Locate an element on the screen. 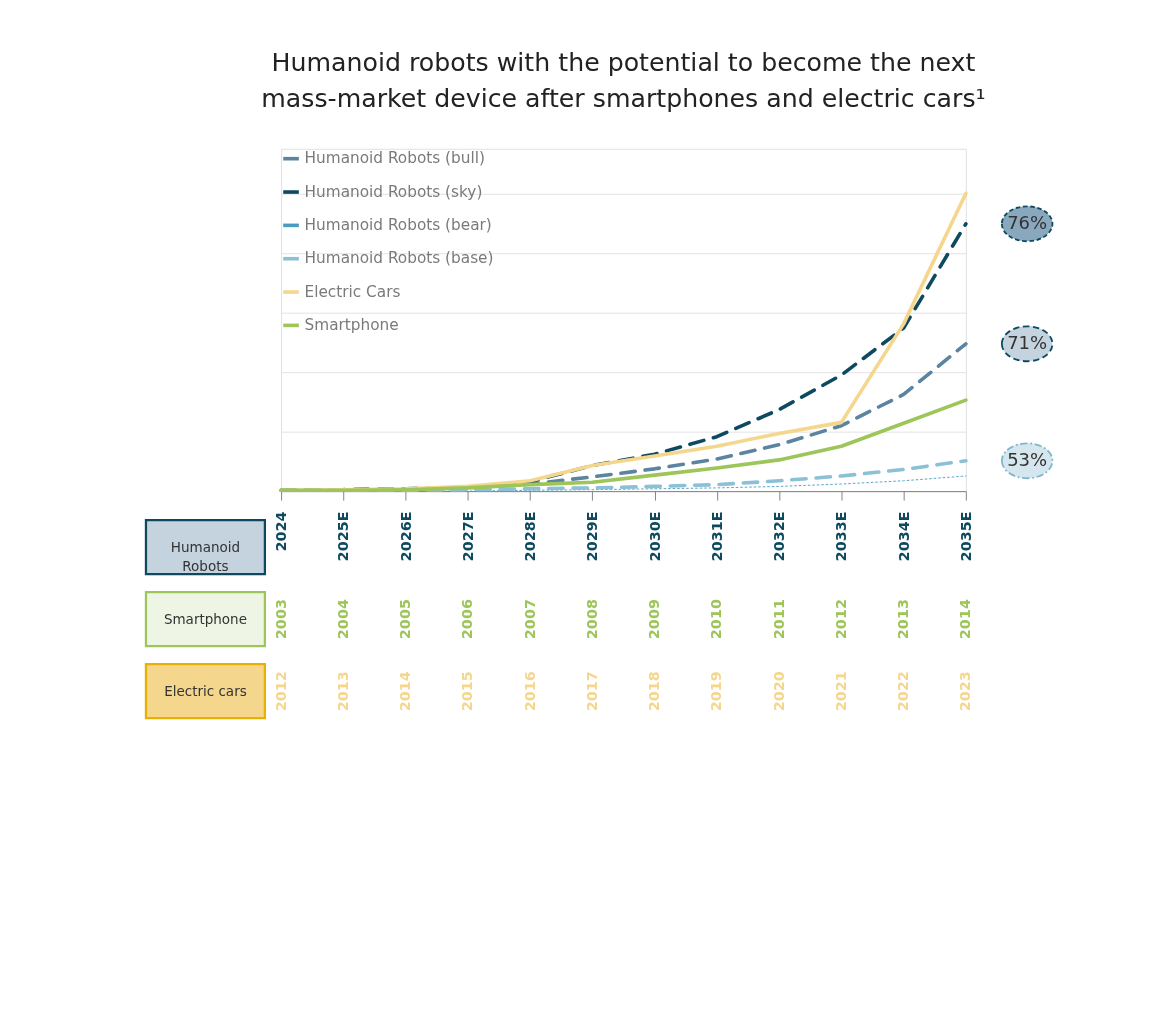 The image size is (1165, 1014). x-tick-label: 2029E is located at coordinates (592, 536).